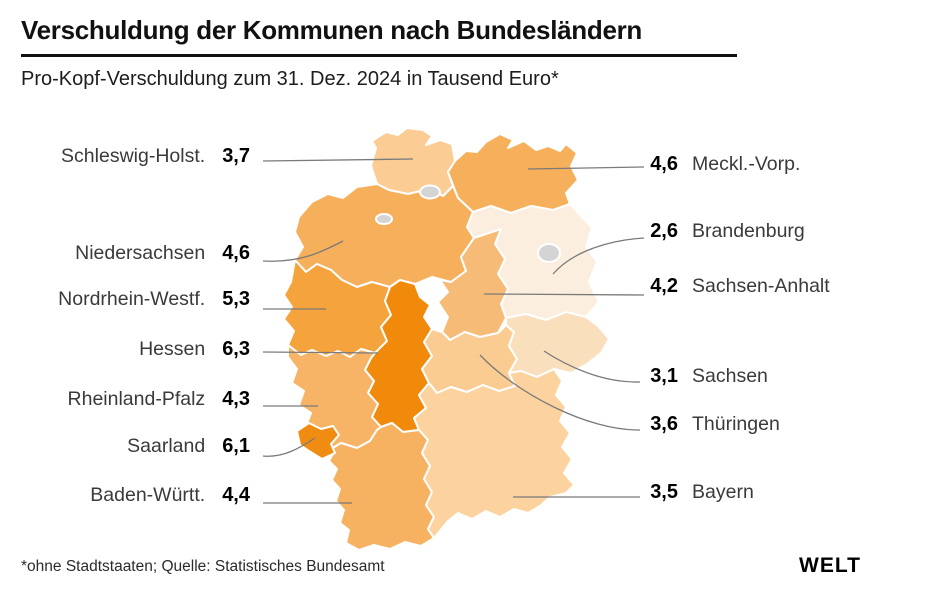 This screenshot has width=945, height=614. I want to click on state-value: 4,4, so click(236, 495).